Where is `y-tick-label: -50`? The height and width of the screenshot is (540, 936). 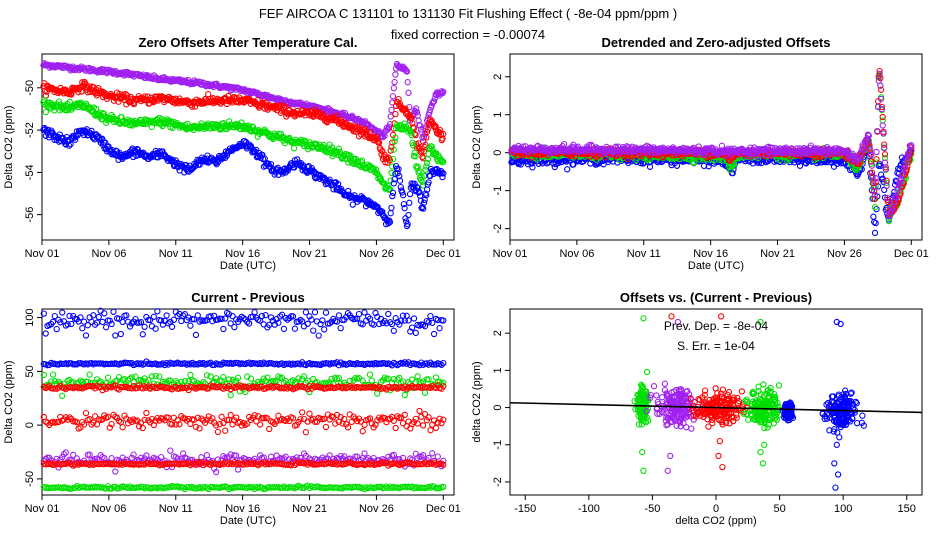 y-tick-label: -50 is located at coordinates (30, 479).